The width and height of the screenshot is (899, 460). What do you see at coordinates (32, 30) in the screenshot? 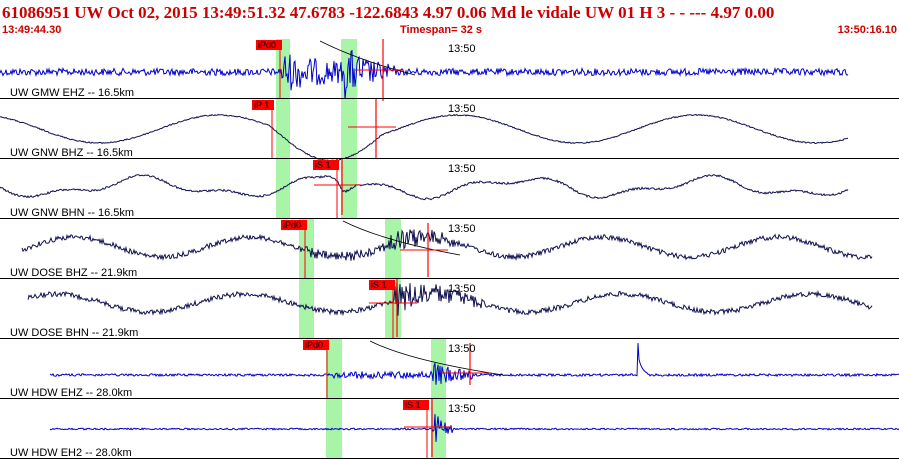
I see `start-time: 13:49:44.30` at bounding box center [32, 30].